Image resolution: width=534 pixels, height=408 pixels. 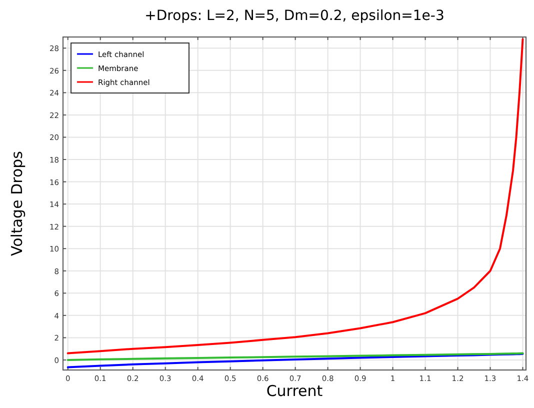 I want to click on y-axis-title: Voltage Drops, so click(x=17, y=203).